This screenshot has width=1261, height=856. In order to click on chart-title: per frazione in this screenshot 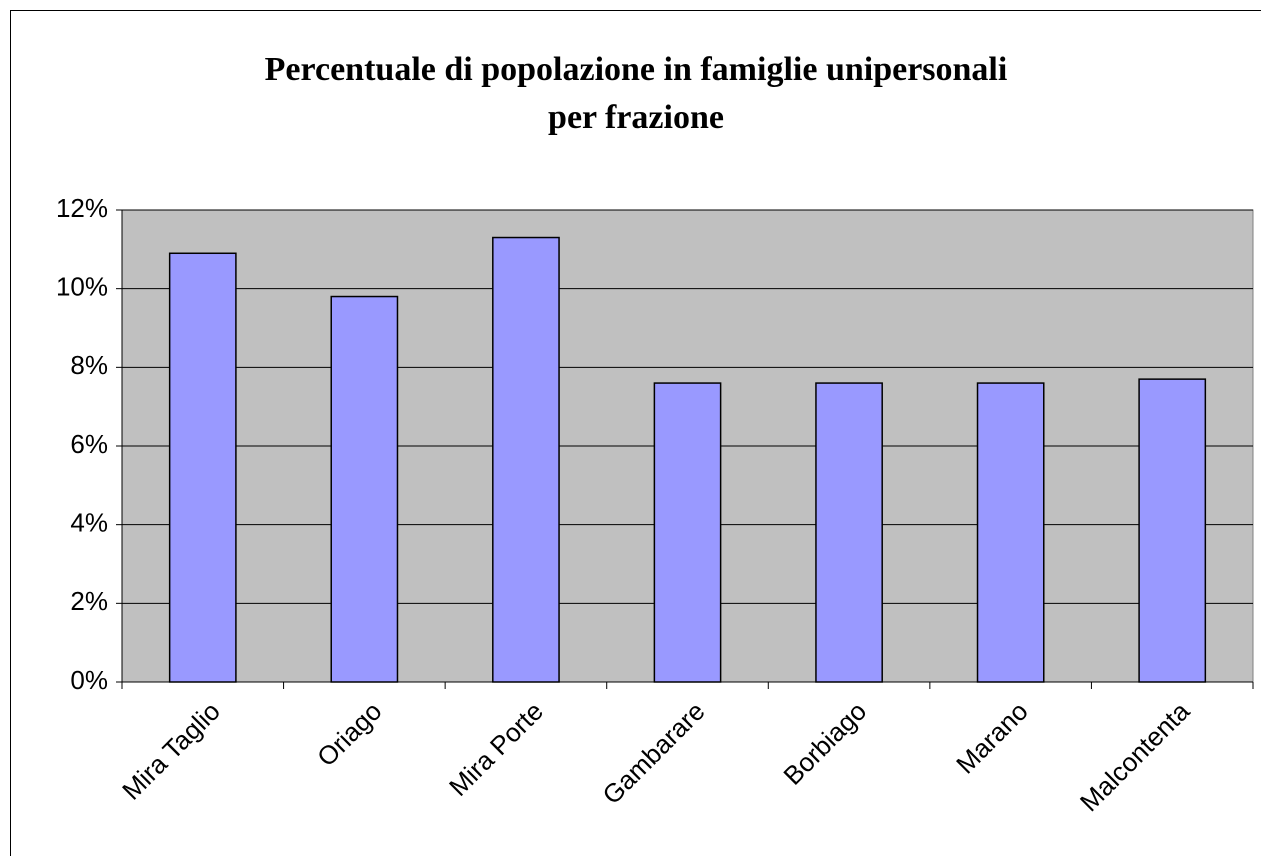, I will do `click(636, 117)`.